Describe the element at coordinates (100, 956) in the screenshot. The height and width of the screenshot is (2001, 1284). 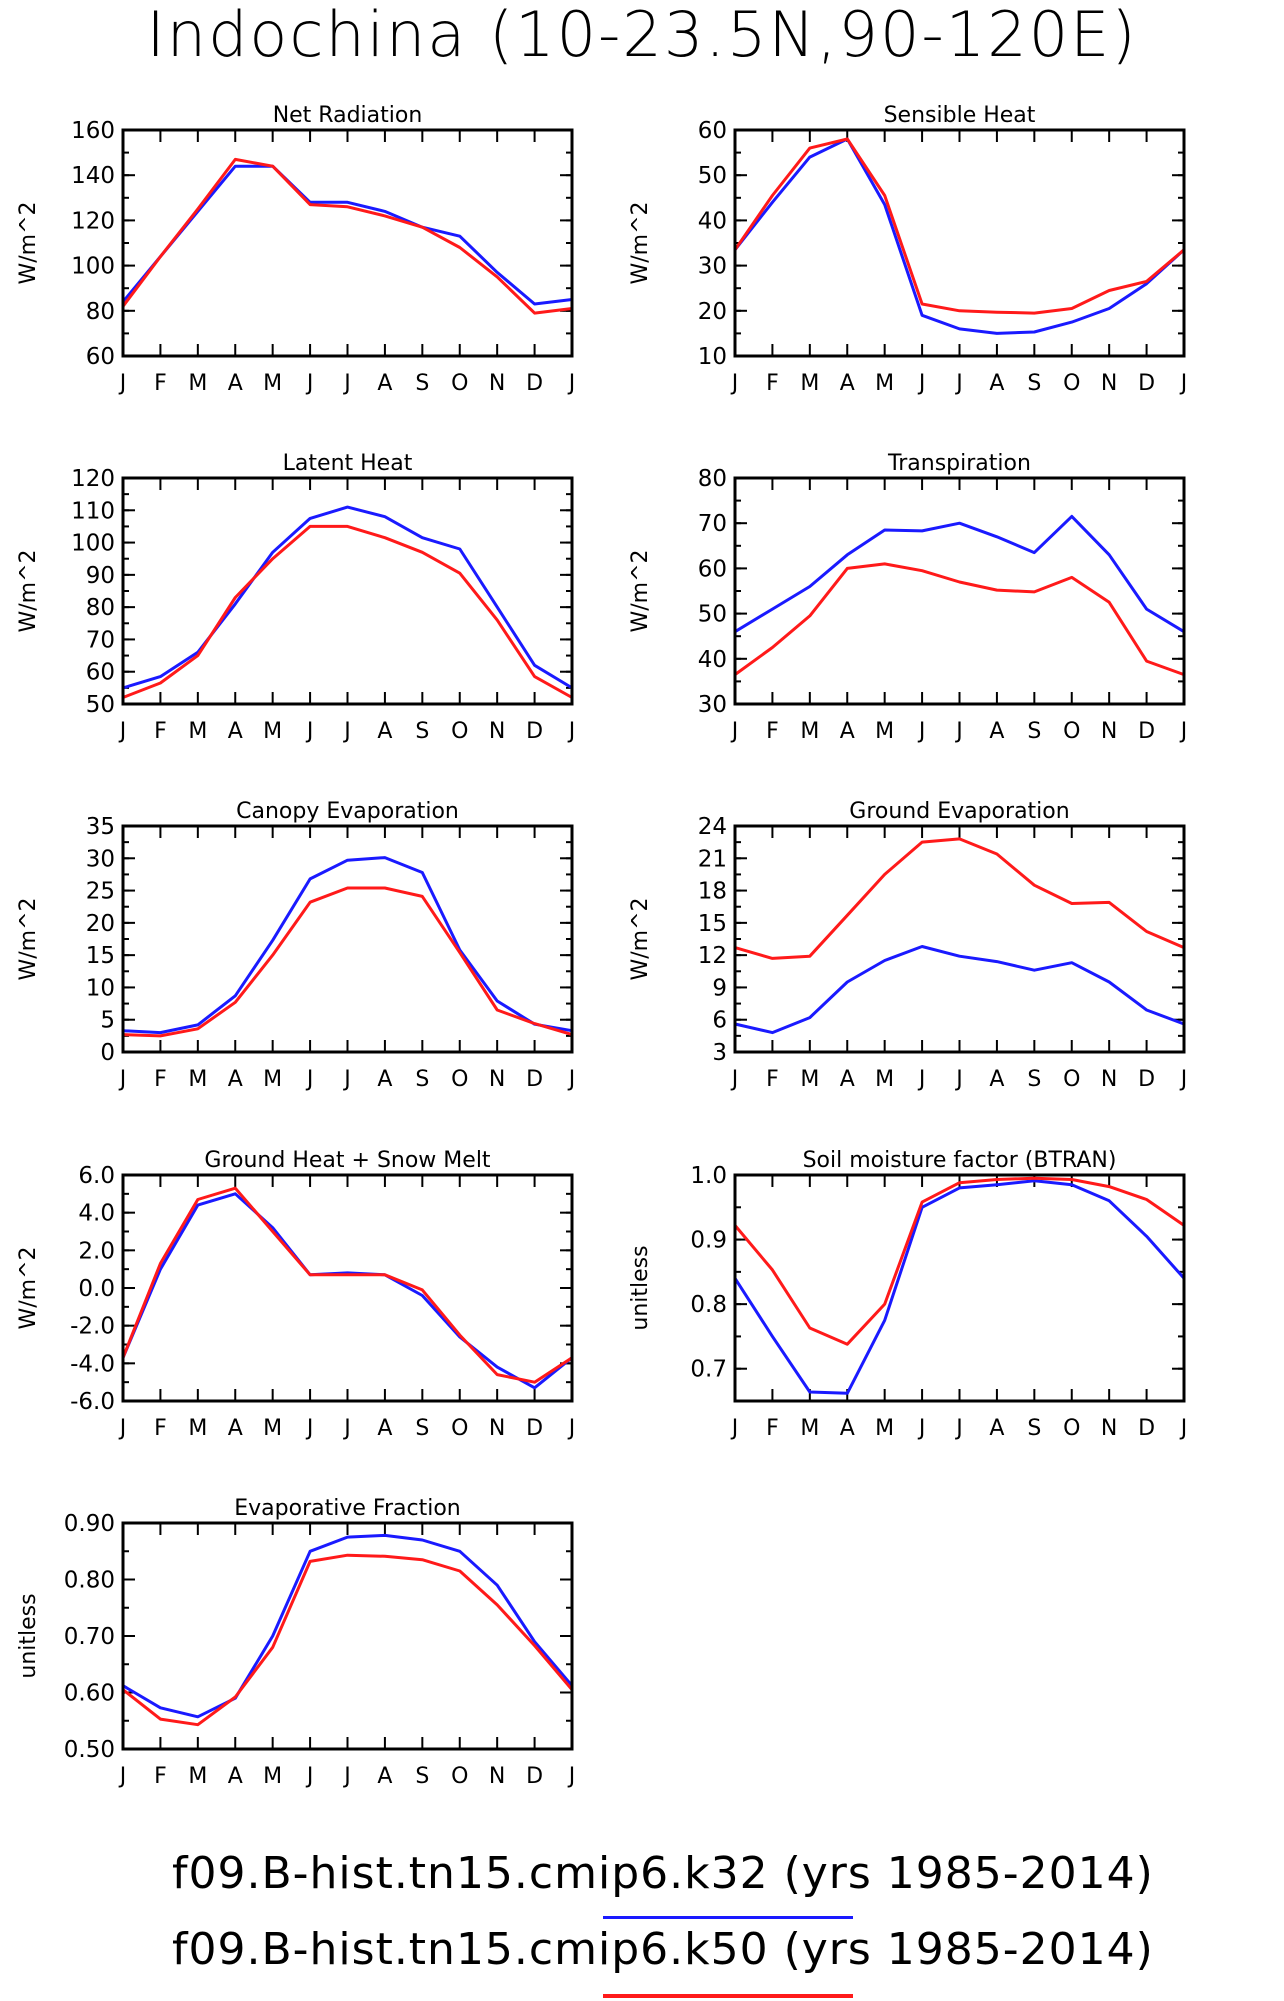
I see `y-tick-label: 15` at that location.